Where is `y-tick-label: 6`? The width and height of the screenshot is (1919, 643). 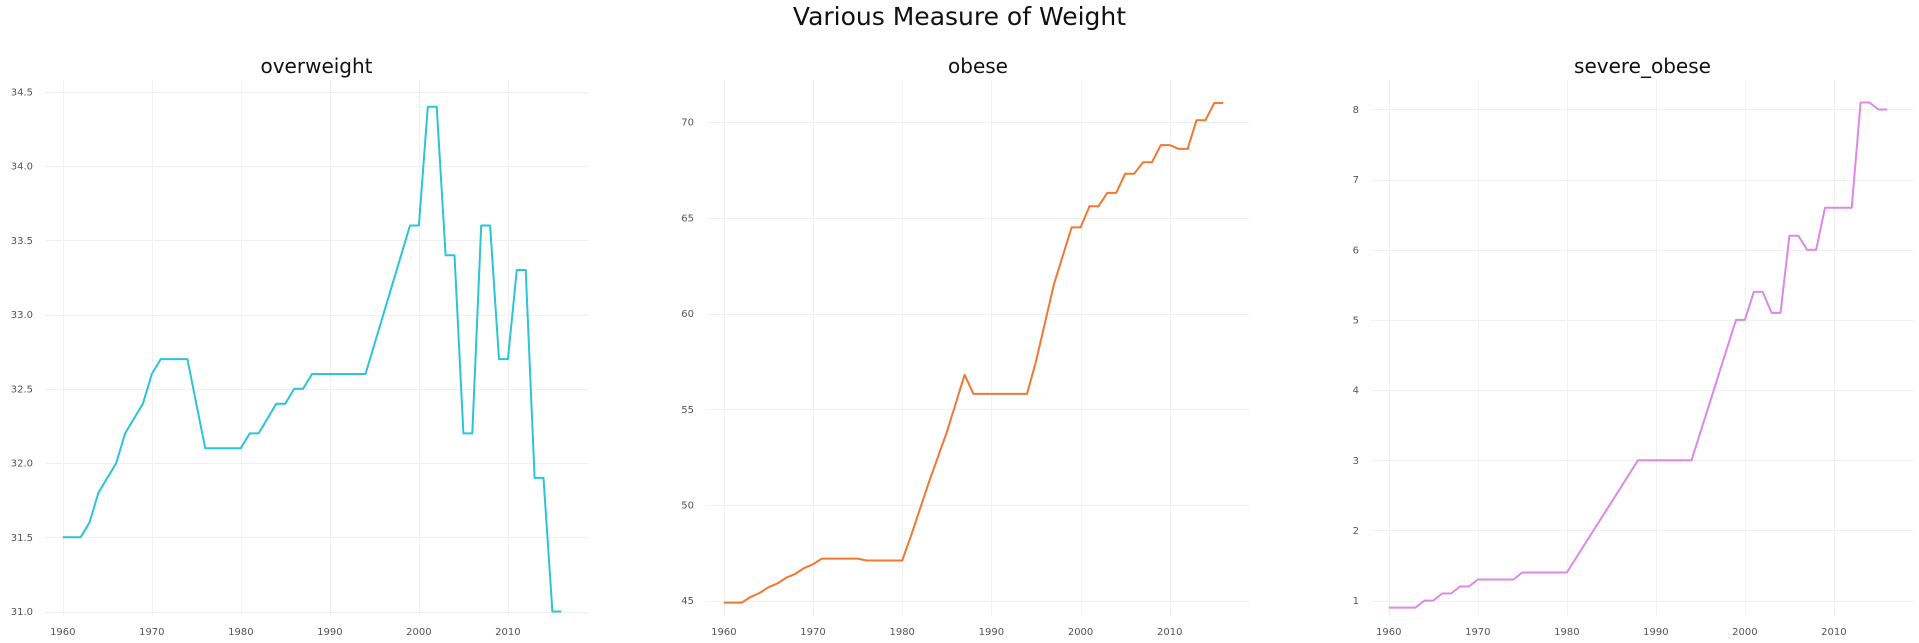
y-tick-label: 6 is located at coordinates (1356, 250).